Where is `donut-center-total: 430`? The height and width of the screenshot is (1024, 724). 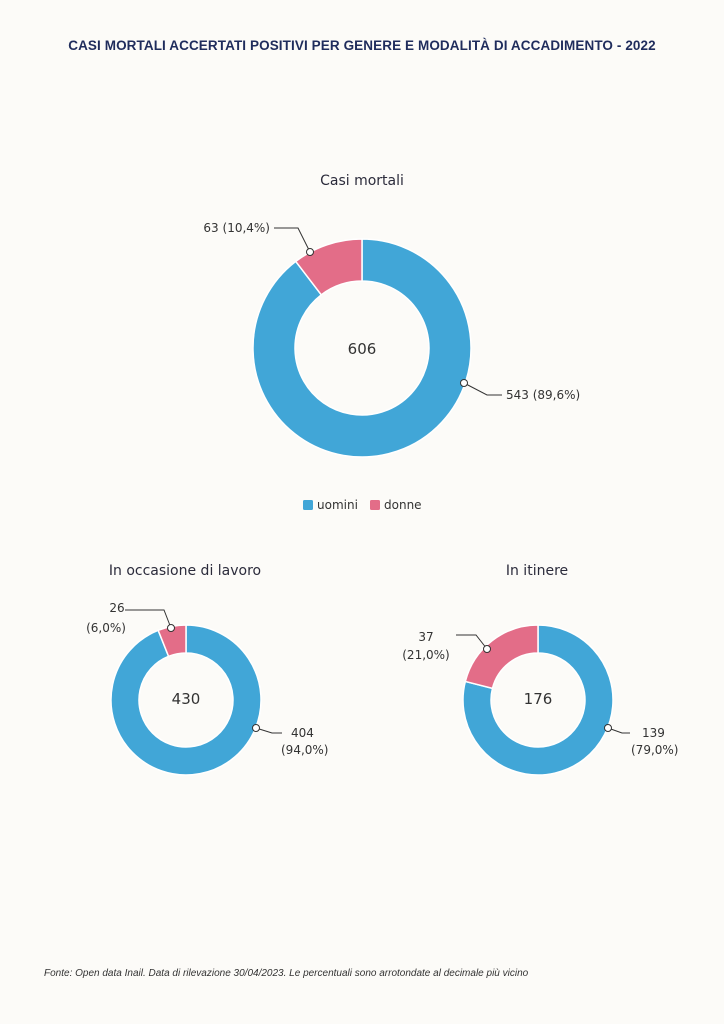 donut-center-total: 430 is located at coordinates (186, 699).